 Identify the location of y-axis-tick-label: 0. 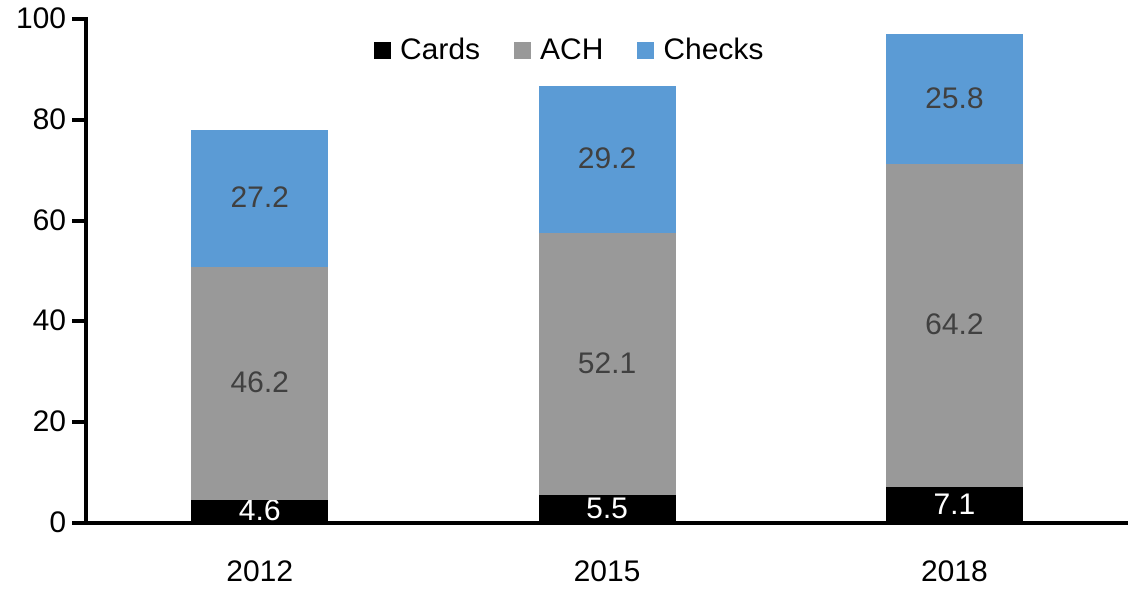
(57, 522).